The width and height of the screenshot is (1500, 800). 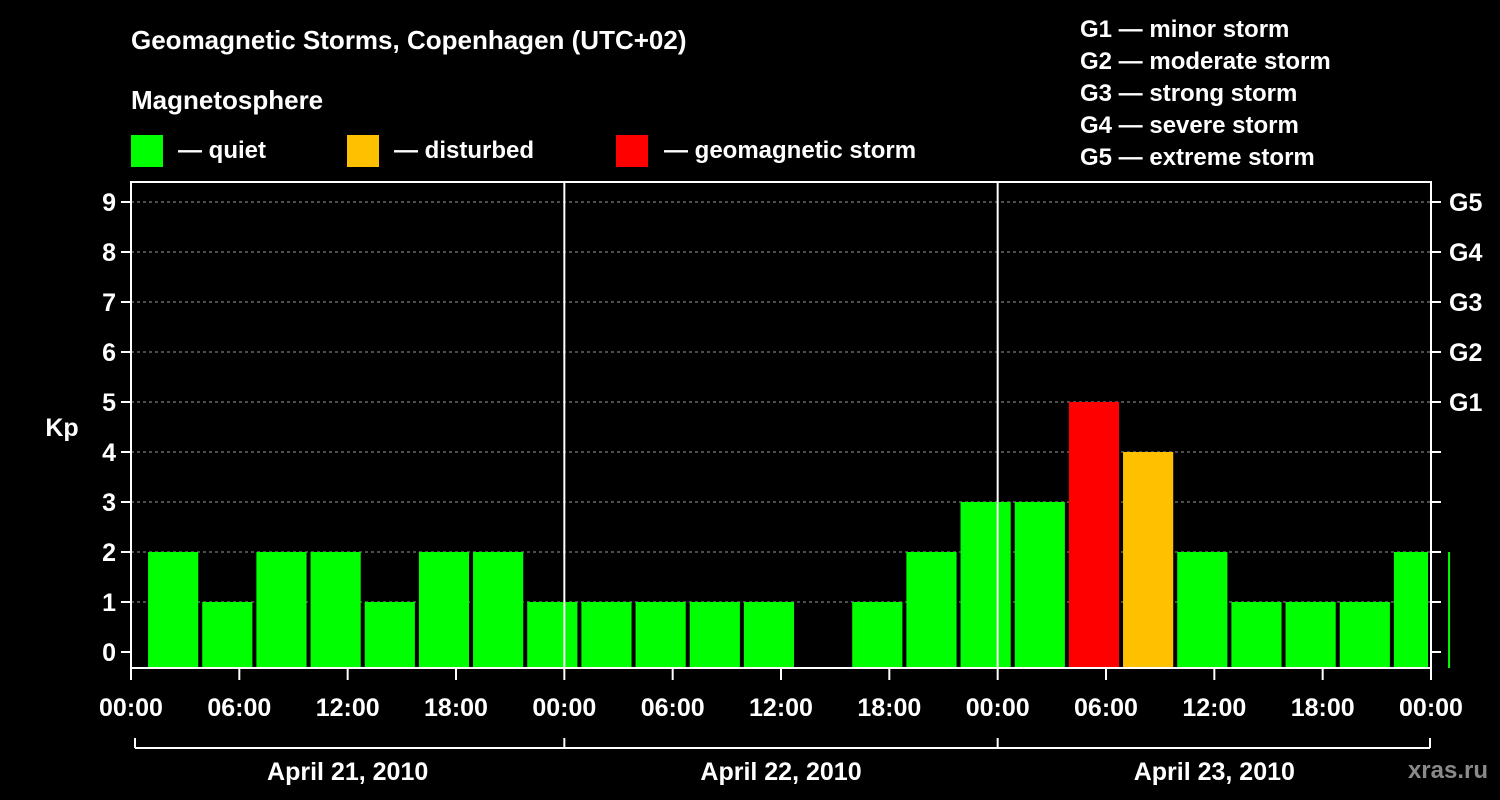 I want to click on legend-label-quiet: — quiet, so click(x=222, y=150).